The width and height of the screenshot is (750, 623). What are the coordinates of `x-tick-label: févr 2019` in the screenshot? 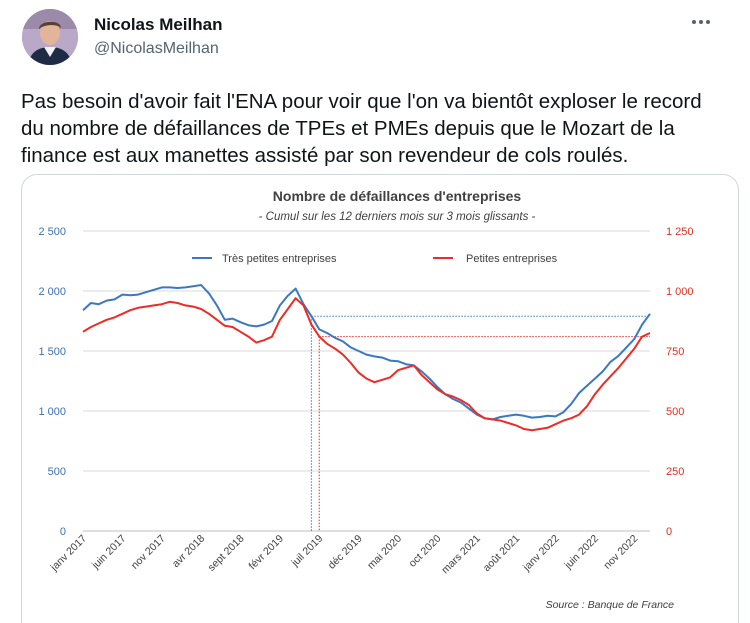 It's located at (267, 553).